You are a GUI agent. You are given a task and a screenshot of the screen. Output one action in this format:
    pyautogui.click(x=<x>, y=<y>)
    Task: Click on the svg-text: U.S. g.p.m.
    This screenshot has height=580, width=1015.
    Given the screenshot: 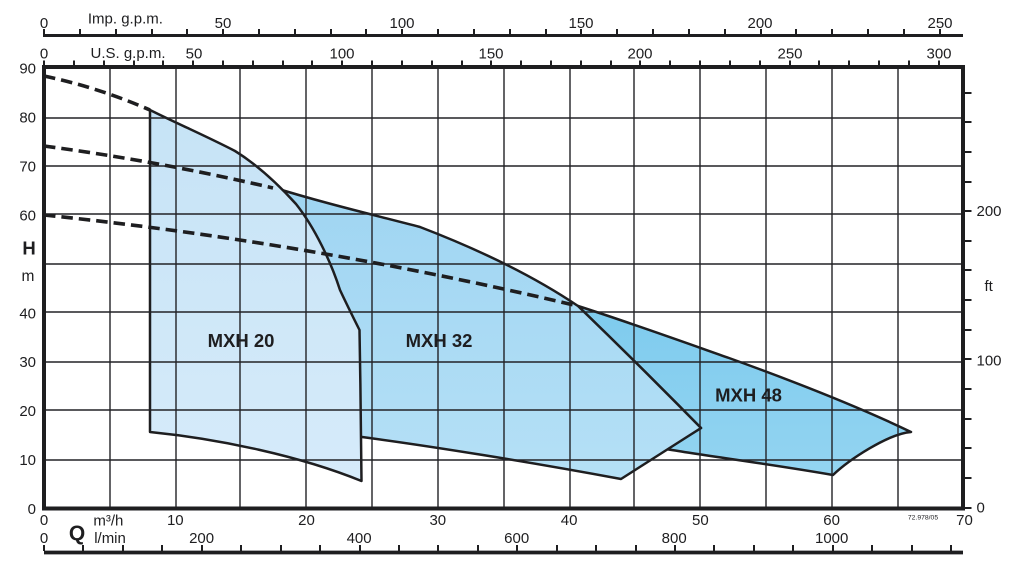 What is the action you would take?
    pyautogui.click(x=127, y=53)
    